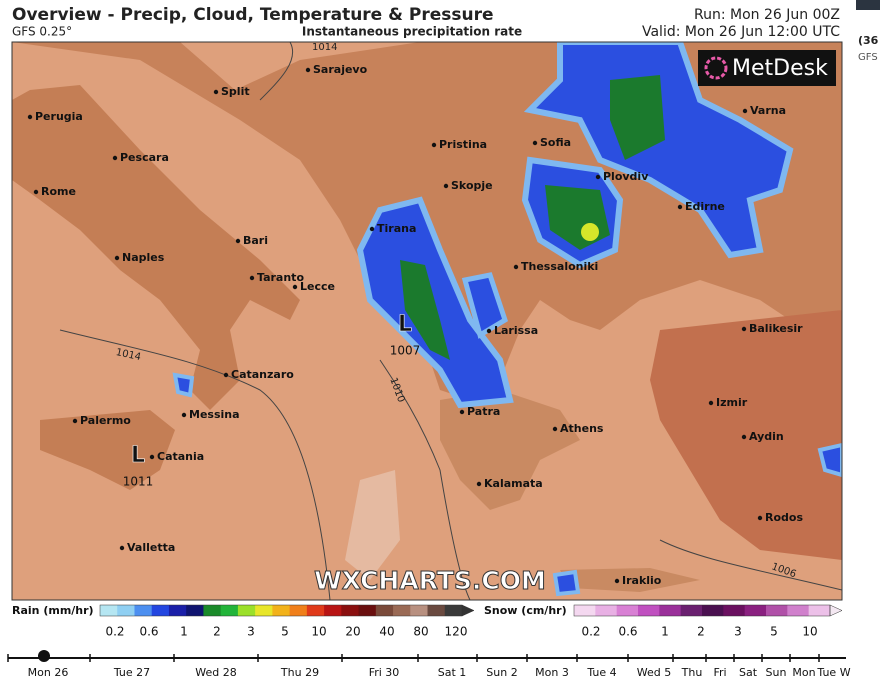 The width and height of the screenshot is (880, 687). I want to click on side-tab, so click(868, 5).